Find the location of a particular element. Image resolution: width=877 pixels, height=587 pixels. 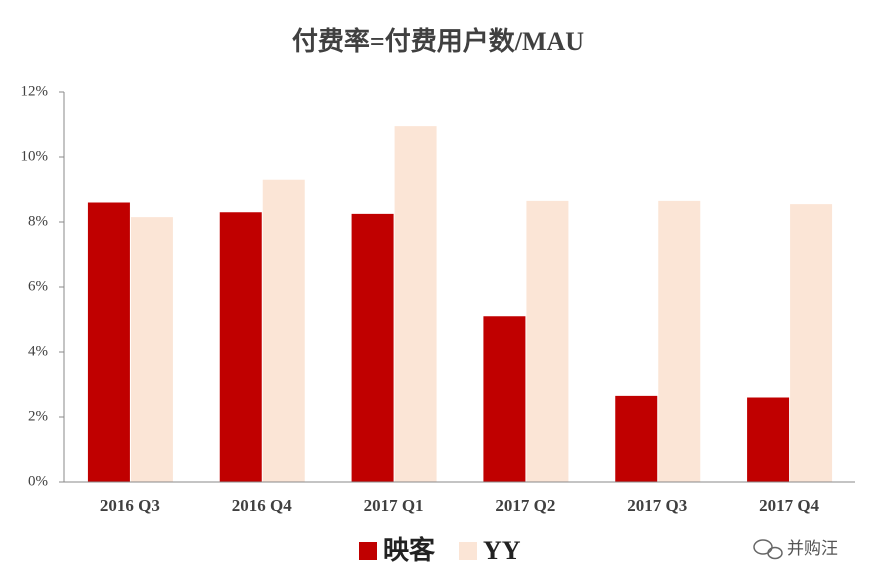

y-tick-label: 2% is located at coordinates (38, 416).